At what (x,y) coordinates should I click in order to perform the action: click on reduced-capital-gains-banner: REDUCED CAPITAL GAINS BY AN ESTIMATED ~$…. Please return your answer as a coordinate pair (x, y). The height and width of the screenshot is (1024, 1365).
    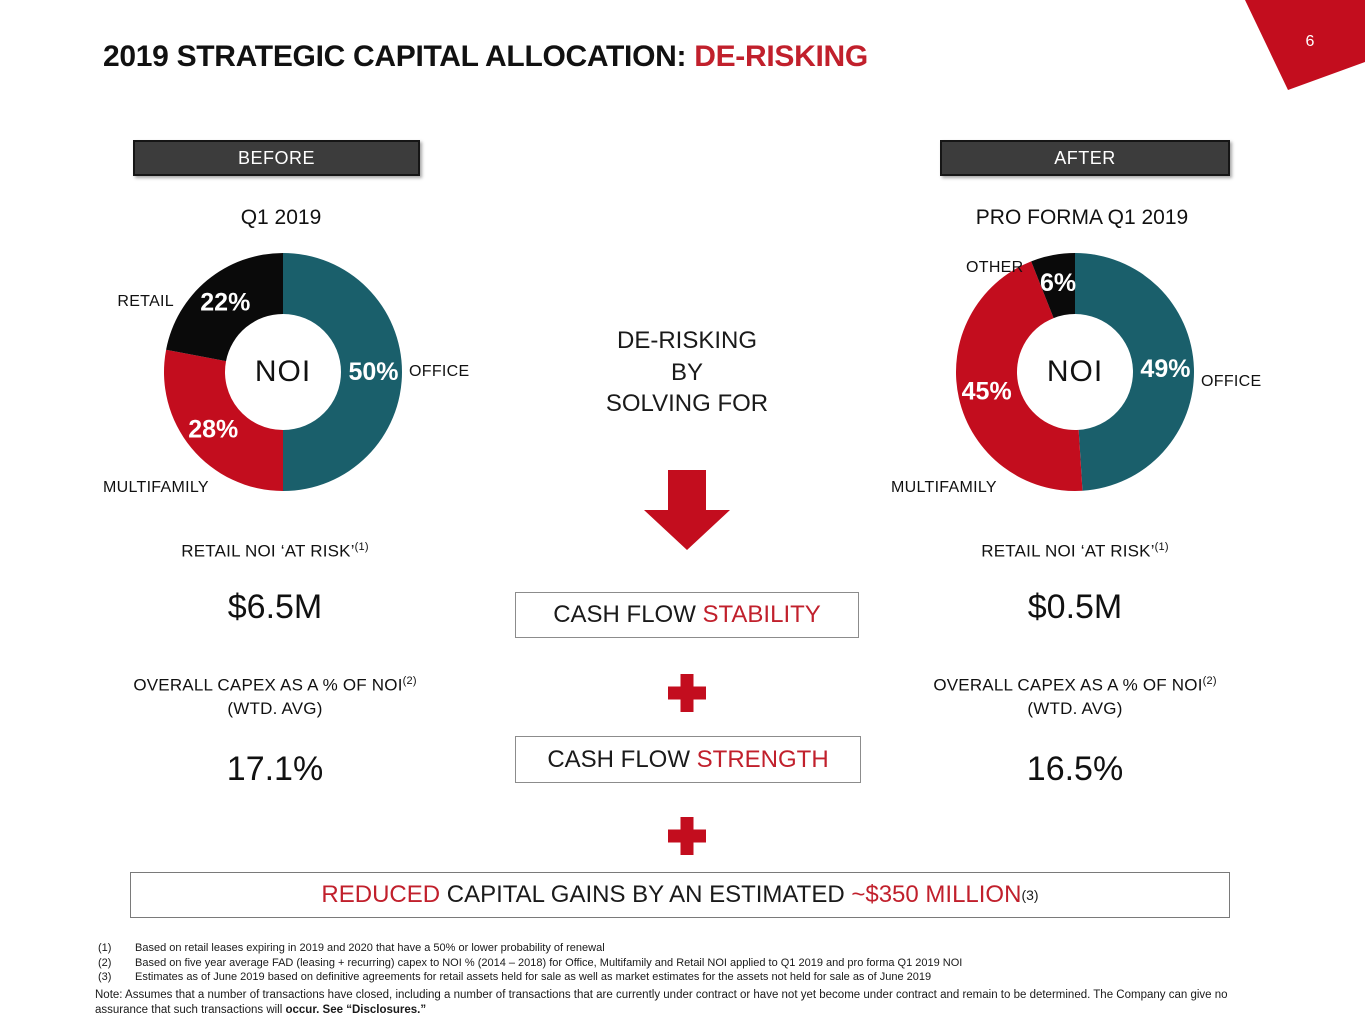
    Looking at the image, I should click on (680, 895).